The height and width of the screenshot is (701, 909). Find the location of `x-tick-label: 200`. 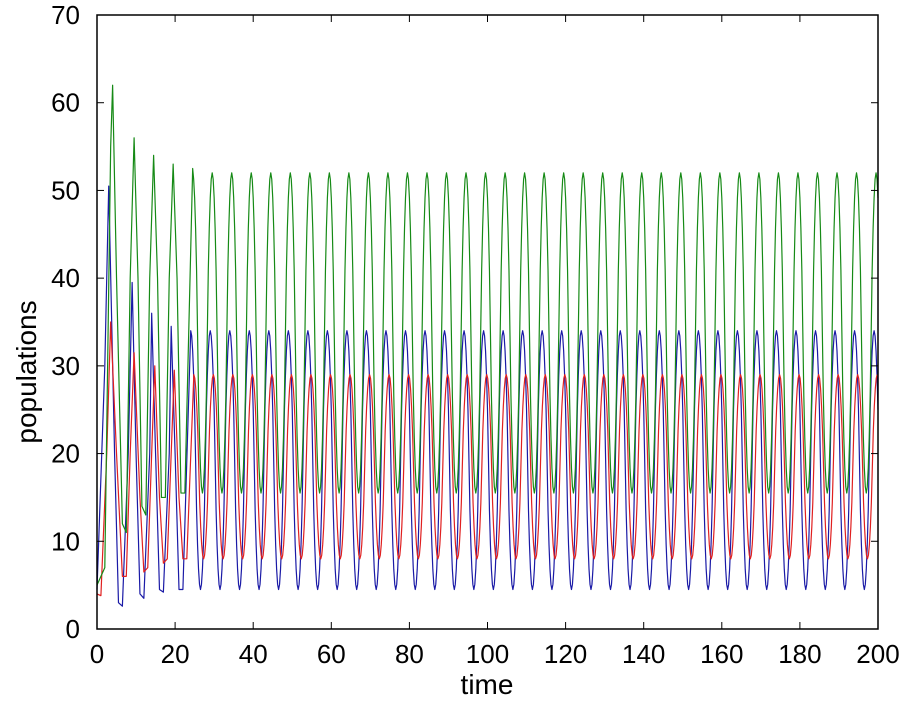

x-tick-label: 200 is located at coordinates (877, 654).